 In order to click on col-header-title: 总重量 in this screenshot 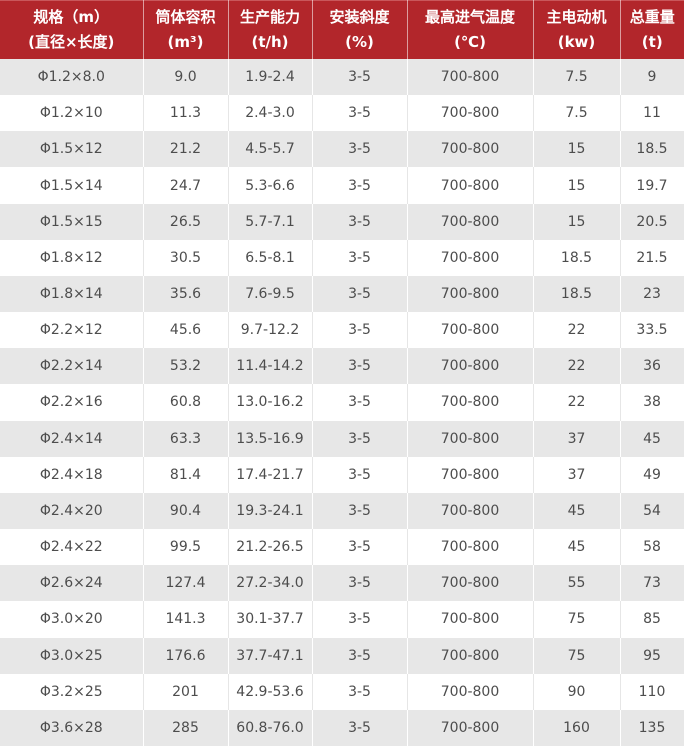, I will do `click(652, 17)`.